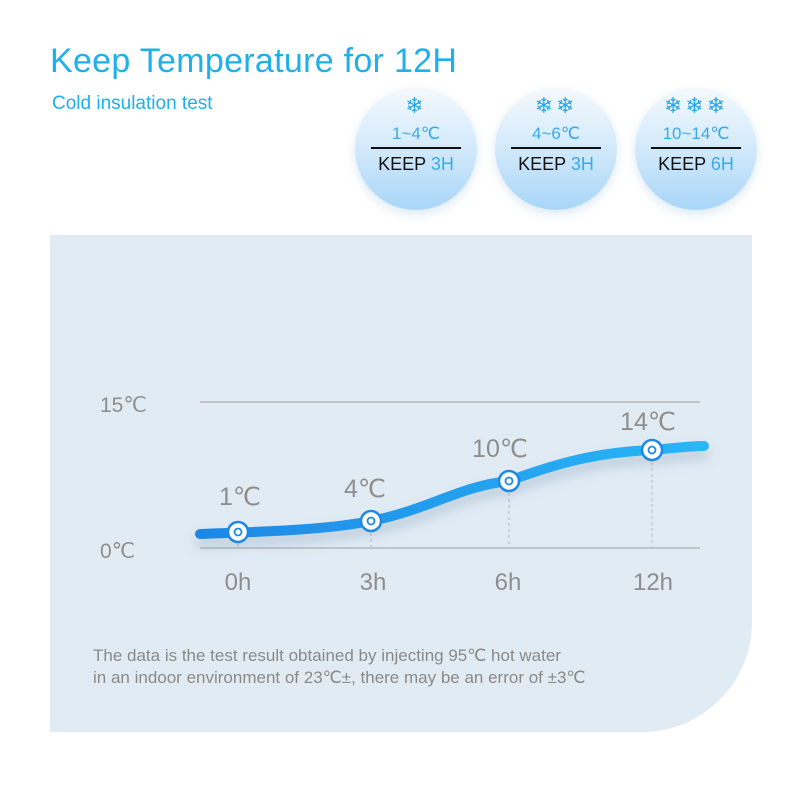  I want to click on page-title: Keep Temperature for 12H, so click(254, 61).